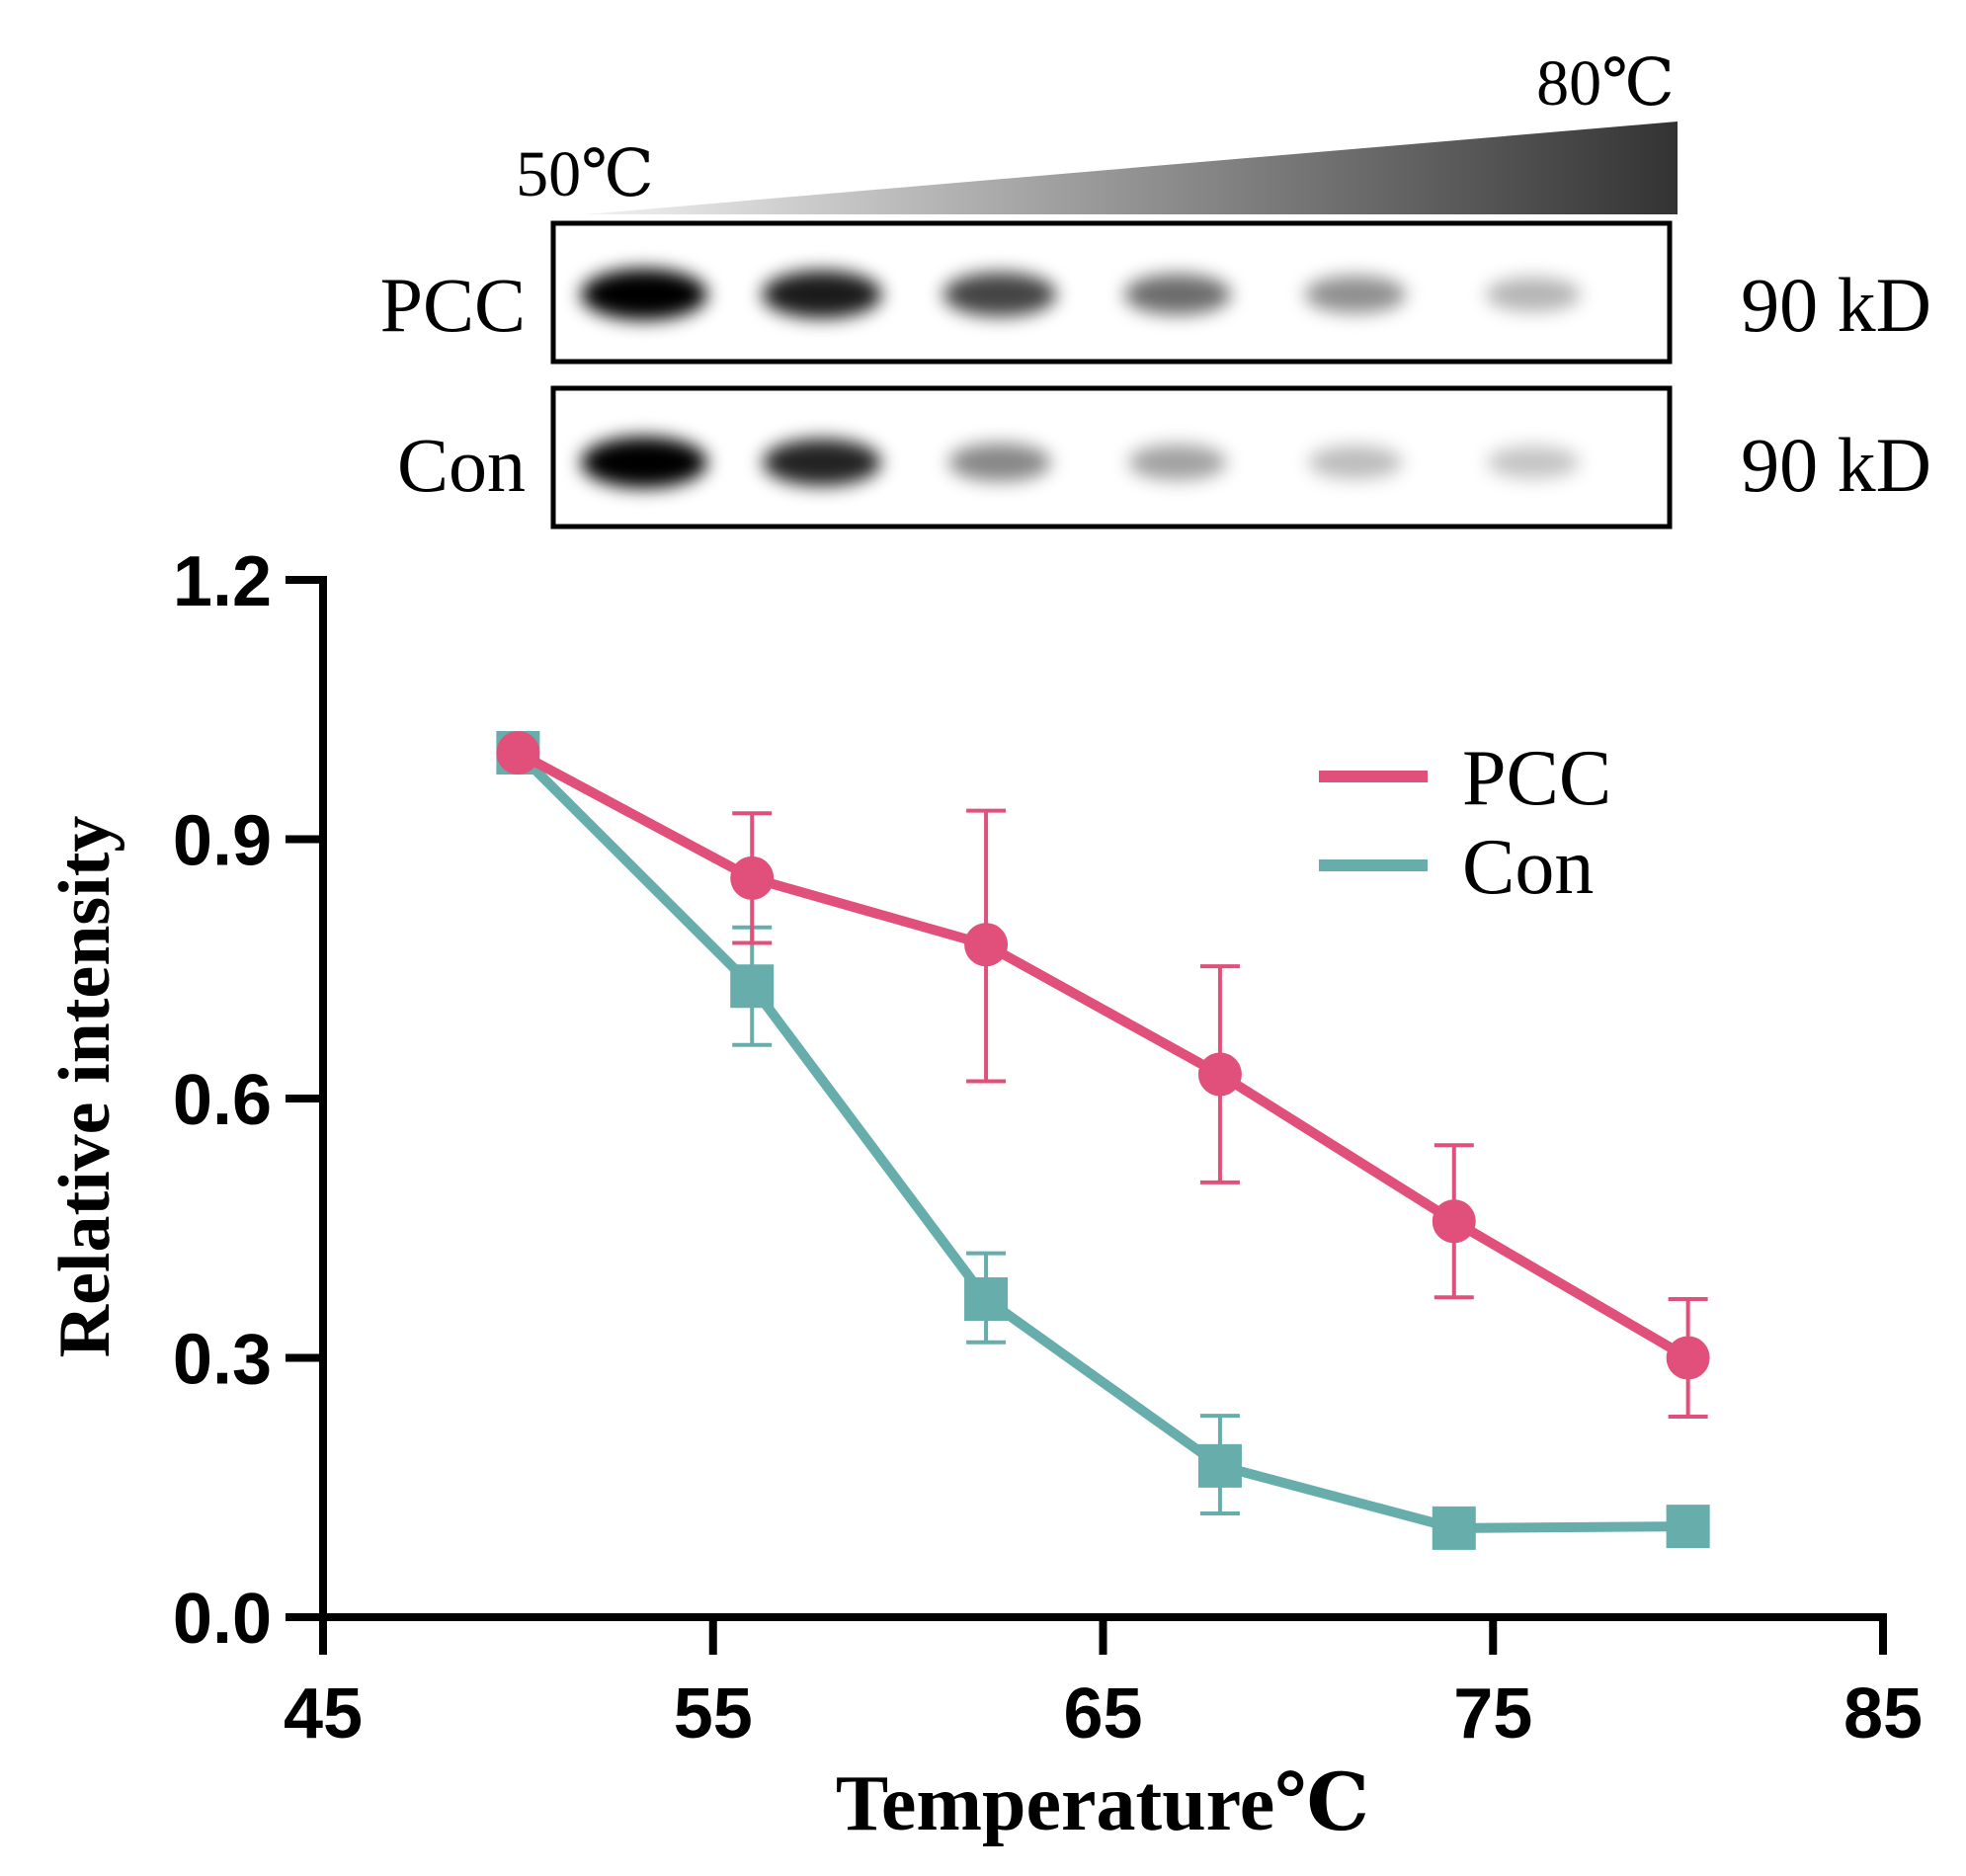  What do you see at coordinates (1102, 1714) in the screenshot?
I see `x-tick-label: 65` at bounding box center [1102, 1714].